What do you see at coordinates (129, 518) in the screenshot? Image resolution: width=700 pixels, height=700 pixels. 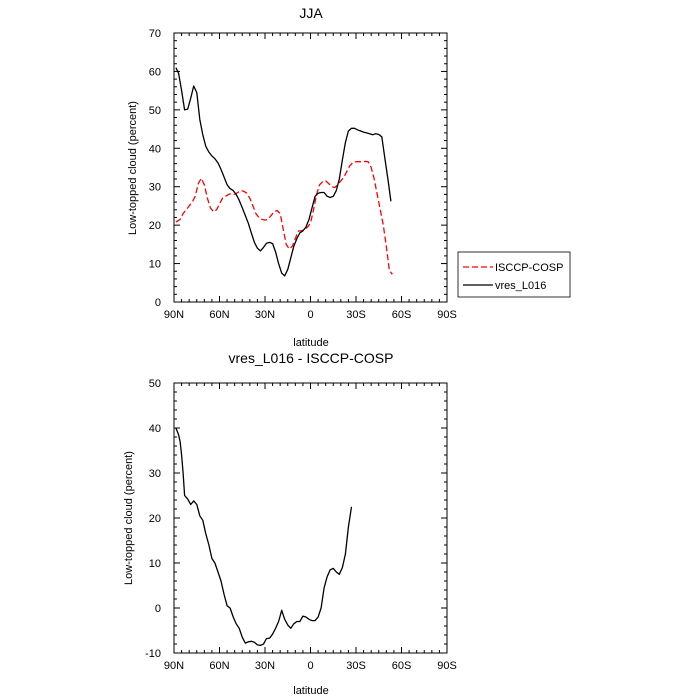 I see `bottom-chart-ylabel: Low-topped cloud (percent)` at bounding box center [129, 518].